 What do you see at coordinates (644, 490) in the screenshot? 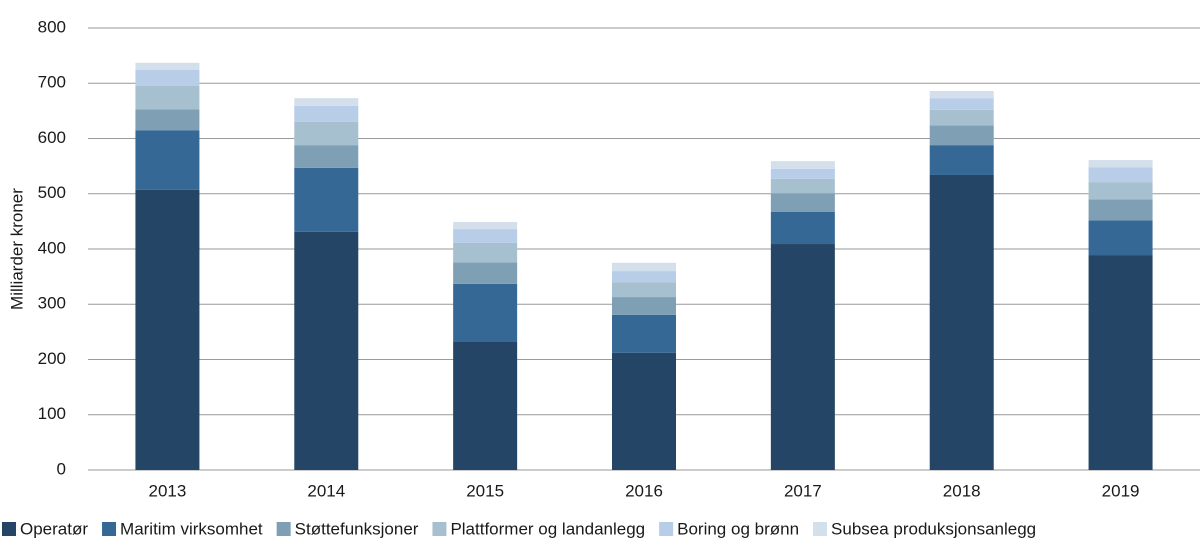
I see `x-tick-label: 2016` at bounding box center [644, 490].